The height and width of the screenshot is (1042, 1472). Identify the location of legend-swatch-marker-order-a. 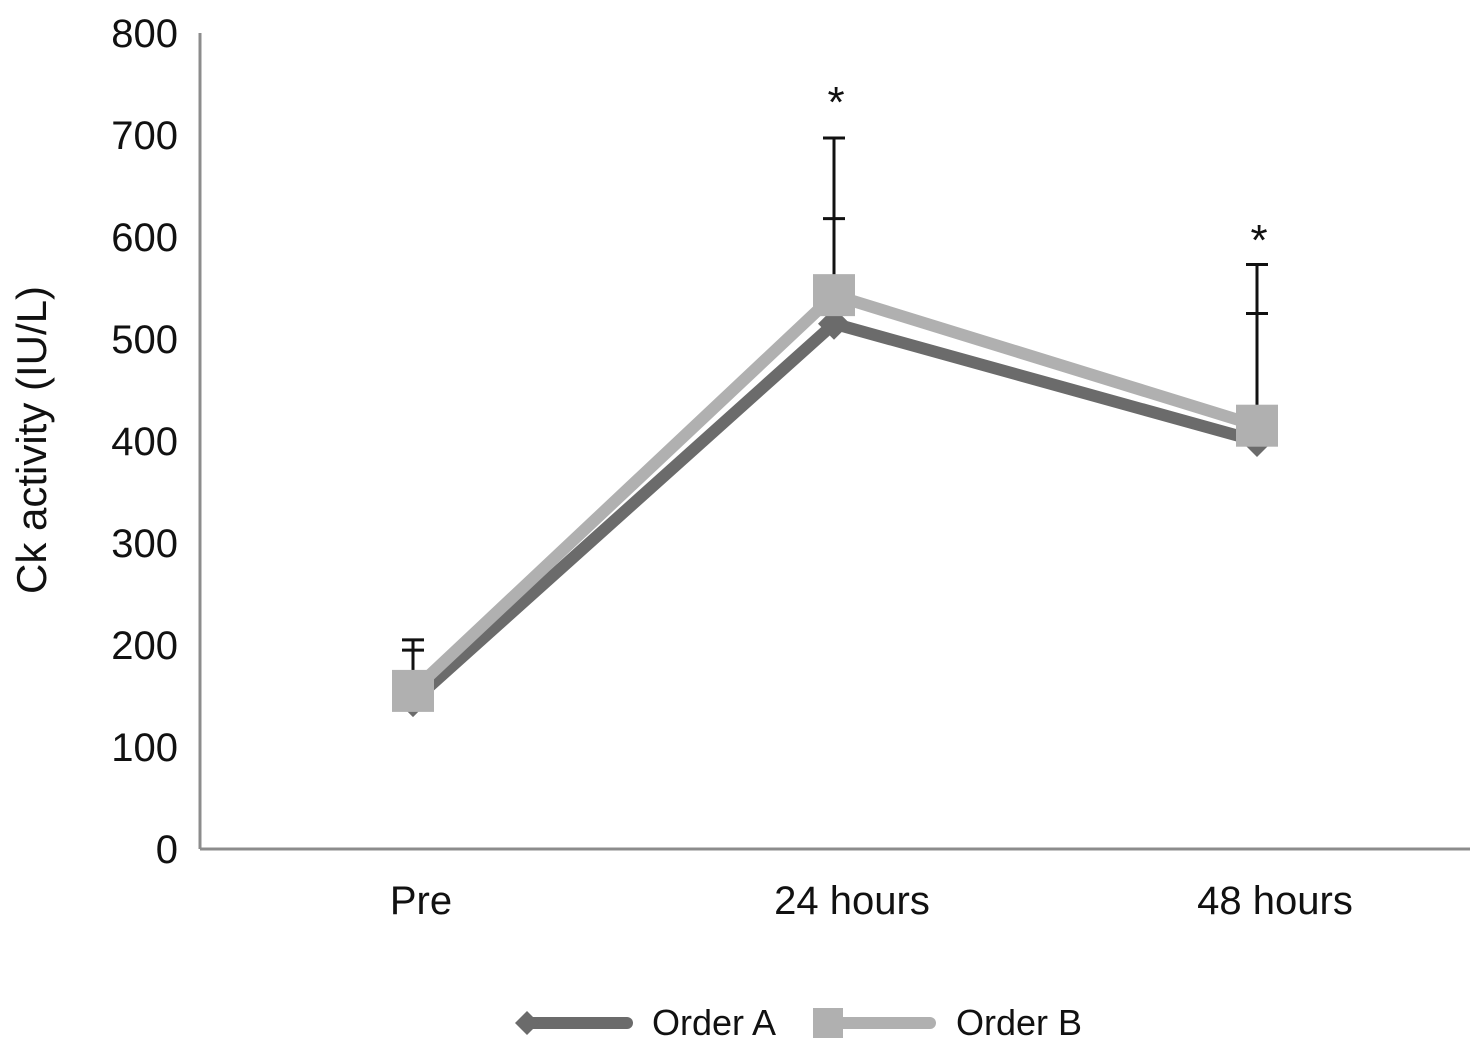
(527, 1023).